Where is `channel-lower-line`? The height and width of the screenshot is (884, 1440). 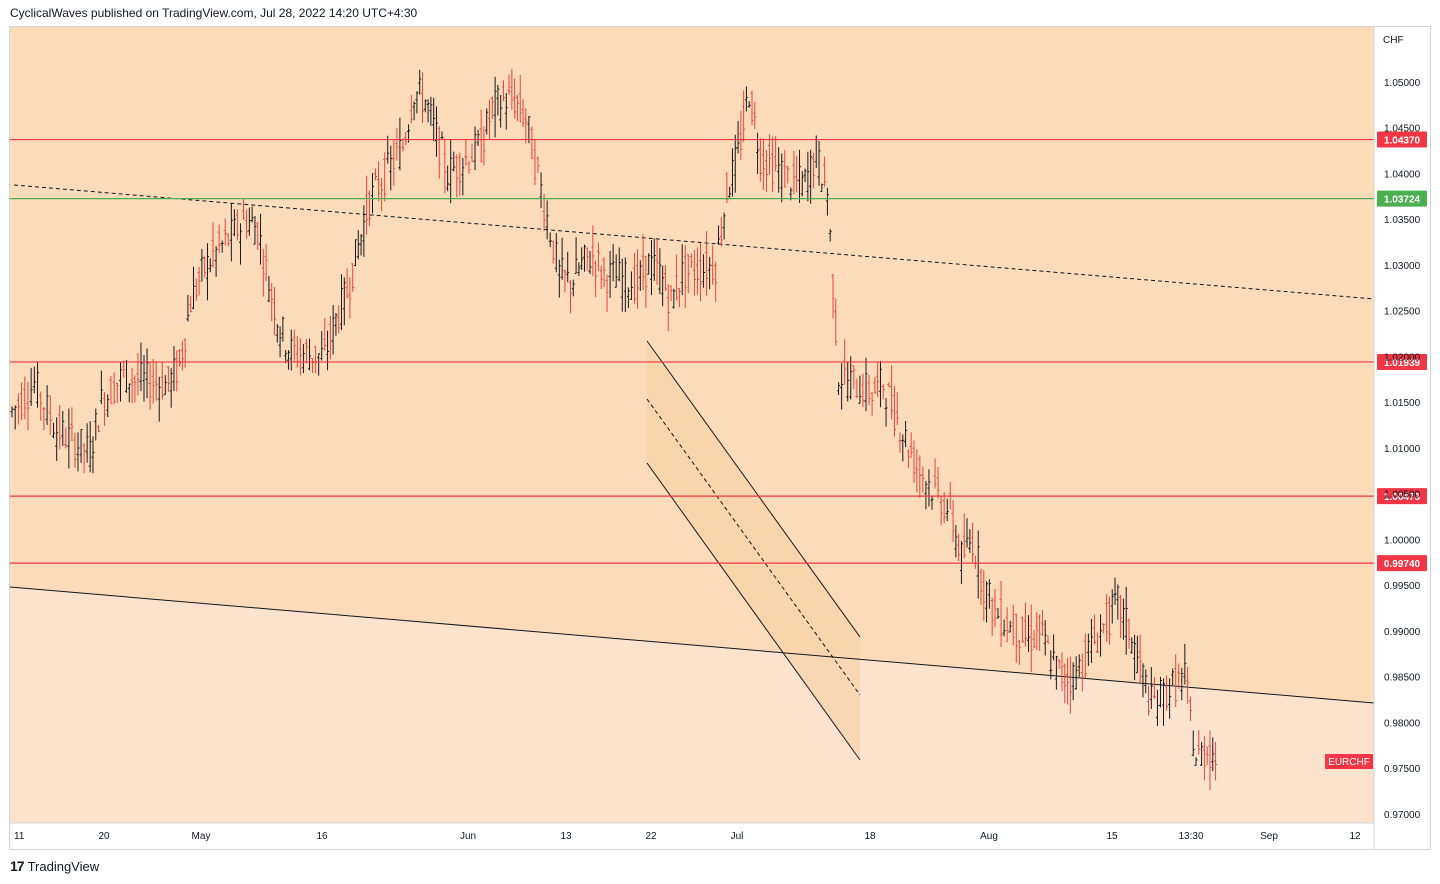 channel-lower-line is located at coordinates (753, 611).